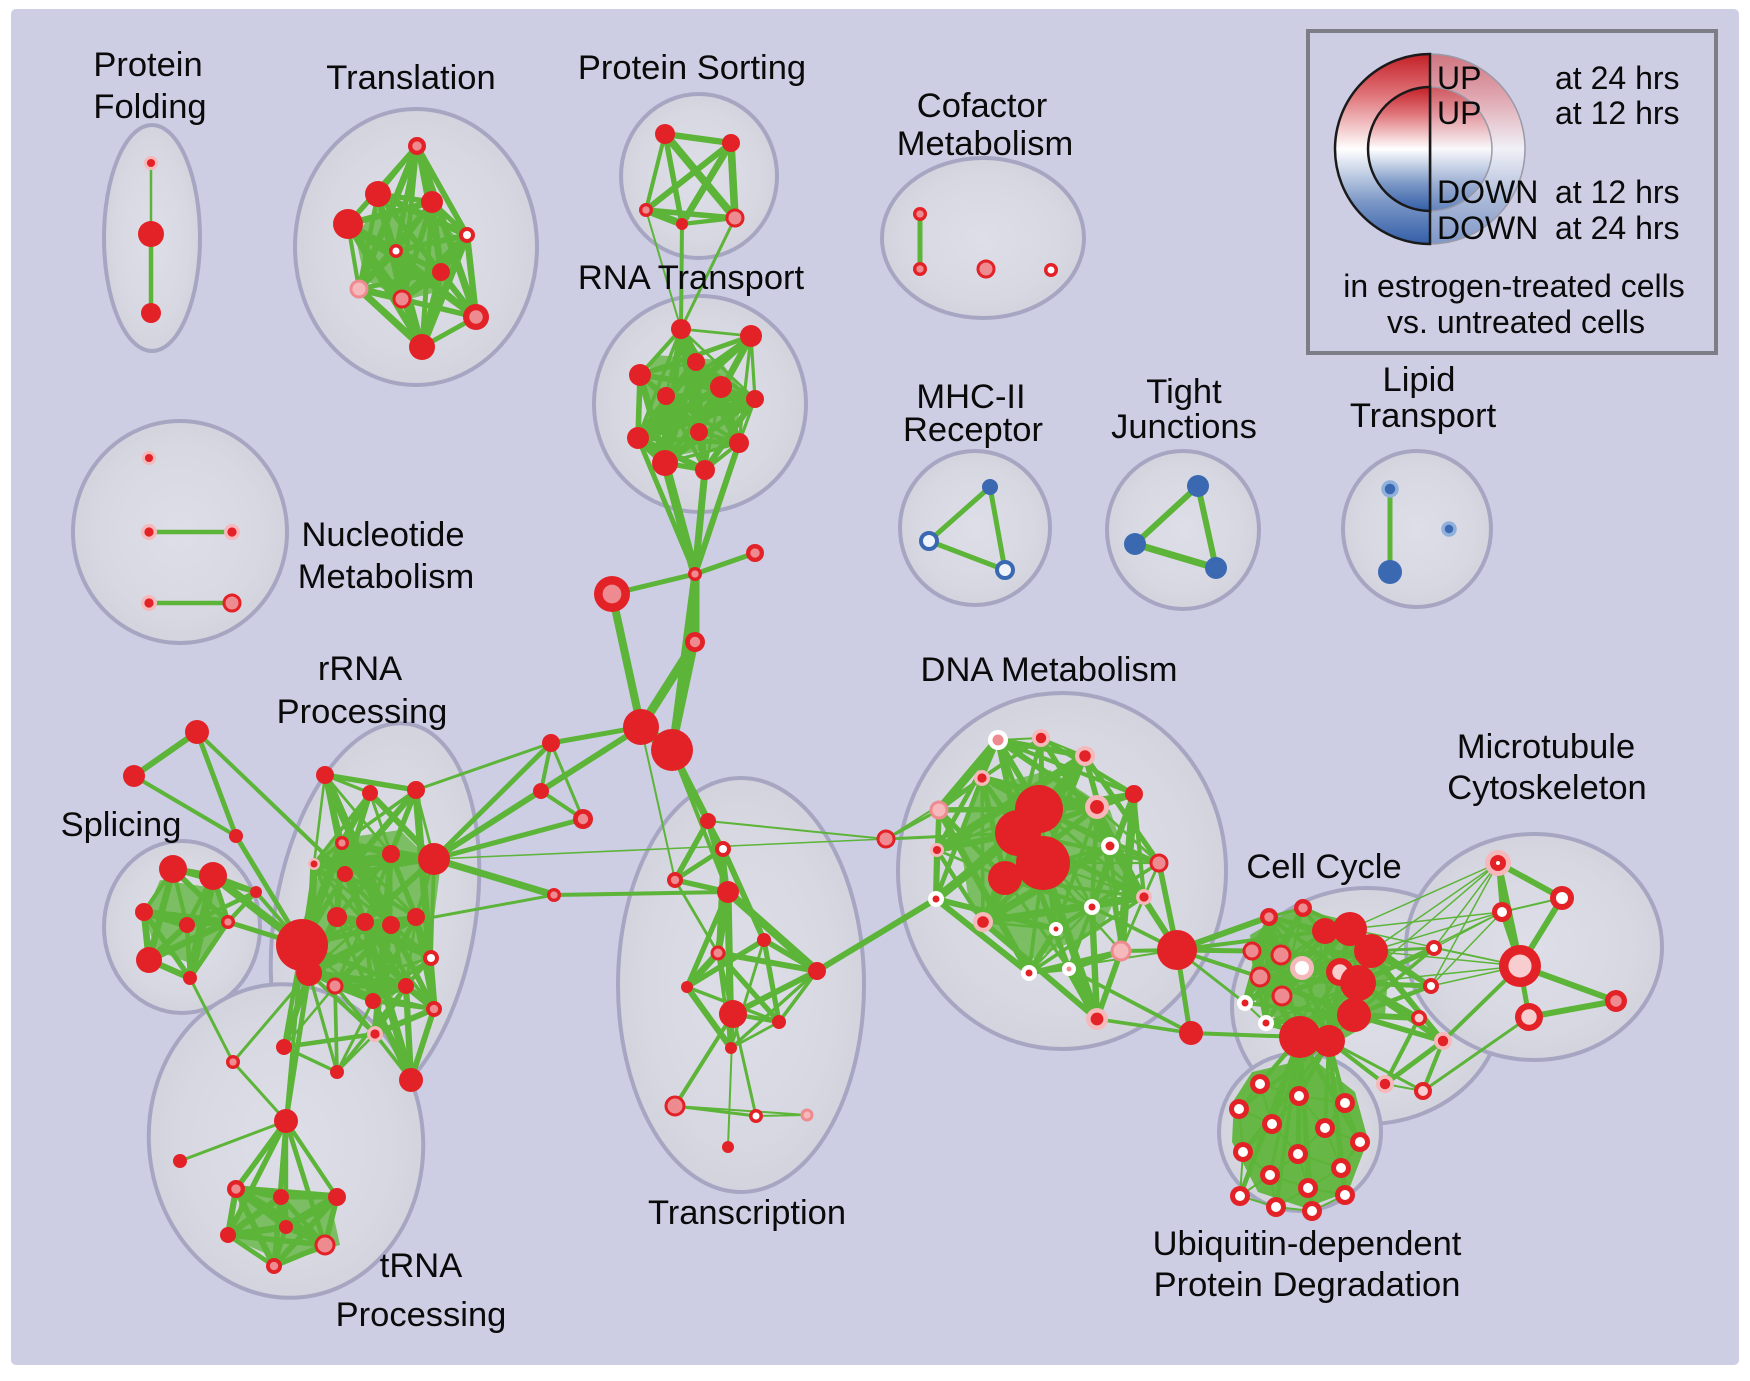 The height and width of the screenshot is (1381, 1750). Describe the element at coordinates (1184, 392) in the screenshot. I see `svg-text: Tight` at that location.